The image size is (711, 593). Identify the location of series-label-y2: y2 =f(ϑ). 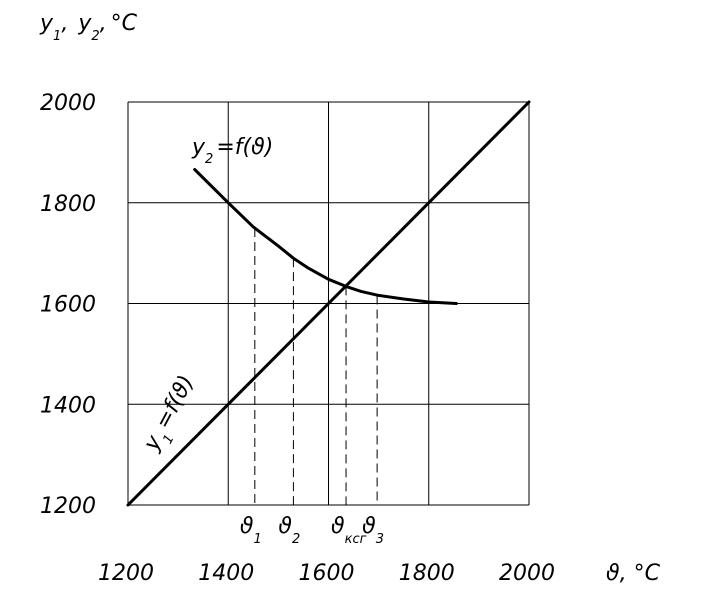
(232, 151).